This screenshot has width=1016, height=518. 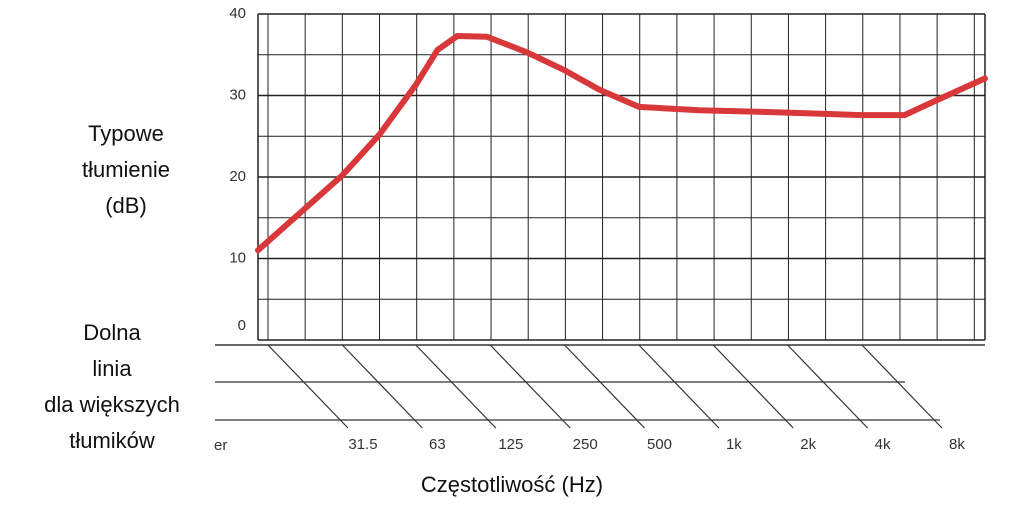 What do you see at coordinates (237, 94) in the screenshot?
I see `y-tick-label: 30` at bounding box center [237, 94].